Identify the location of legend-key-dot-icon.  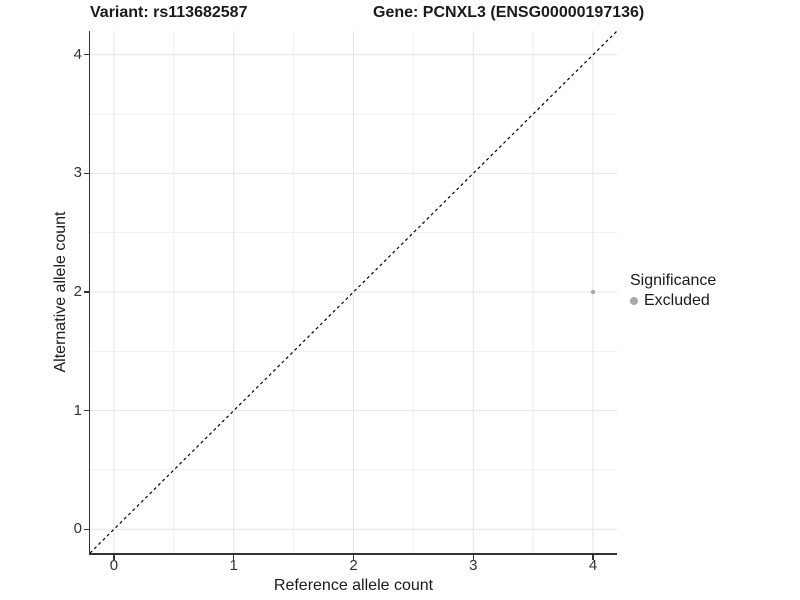
(634, 301).